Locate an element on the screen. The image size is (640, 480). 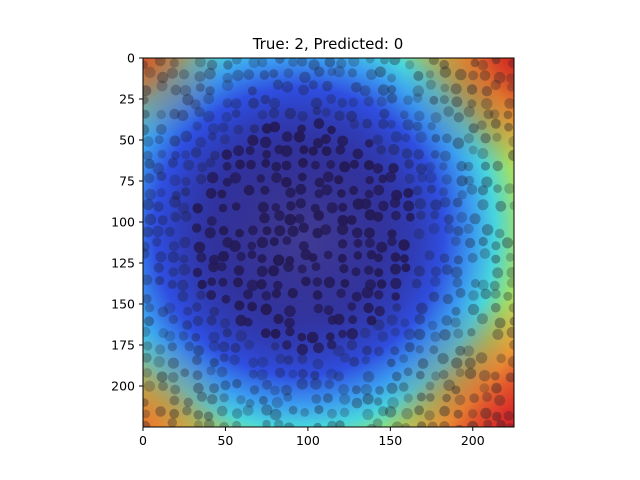
y-tick-label: 125 is located at coordinates (123, 263).